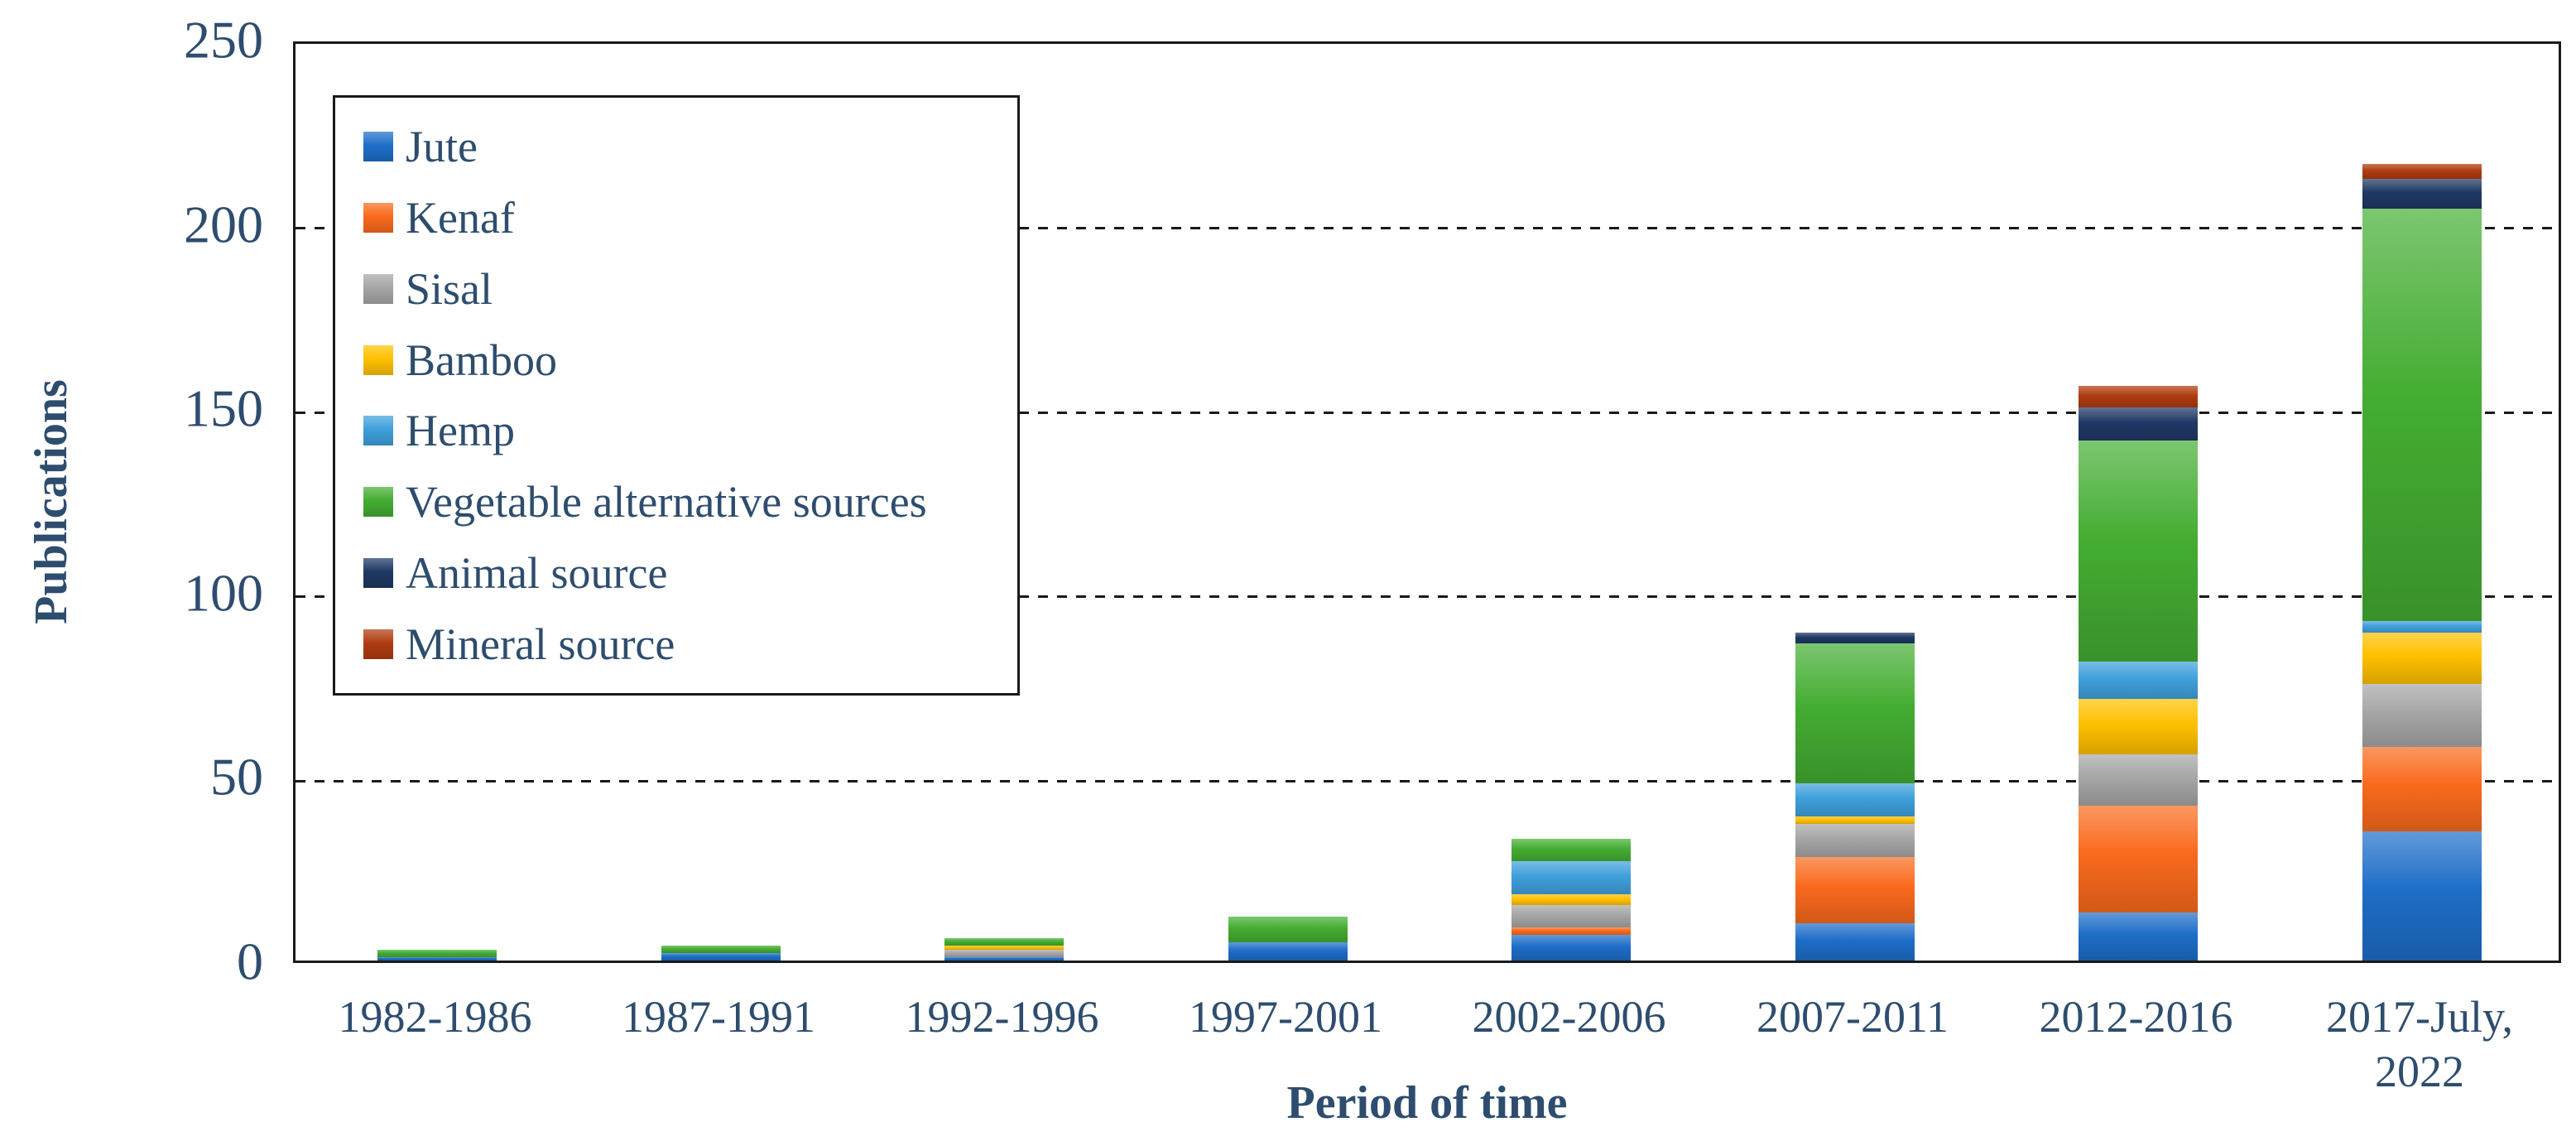 This screenshot has height=1146, width=2576. I want to click on legend-label: Kenaf, so click(460, 218).